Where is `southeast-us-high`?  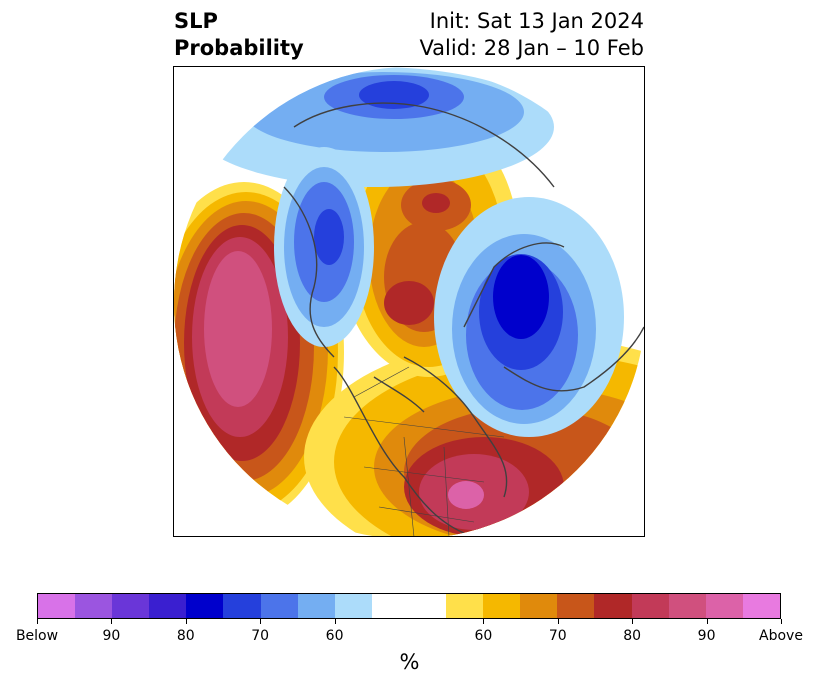
southeast-us-high is located at coordinates (474, 436).